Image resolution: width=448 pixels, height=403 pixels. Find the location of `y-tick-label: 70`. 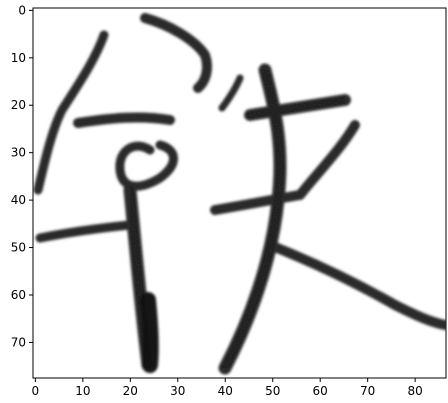

y-tick-label: 70 is located at coordinates (18, 342).